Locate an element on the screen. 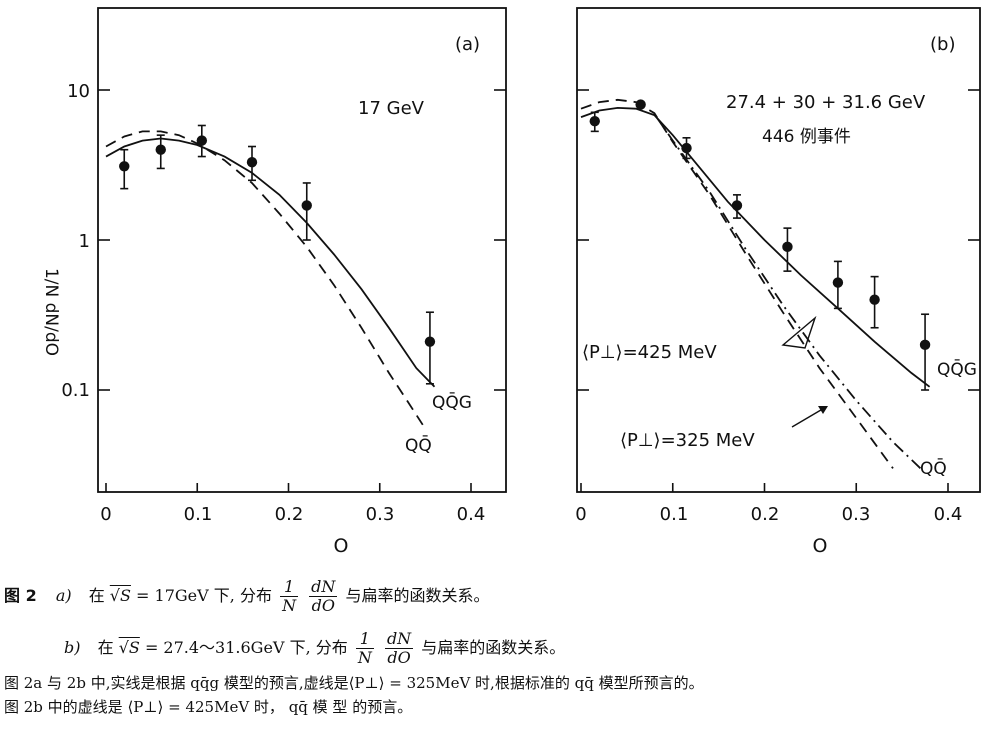 The image size is (1004, 729). a-curve-solid is located at coordinates (270, 262).